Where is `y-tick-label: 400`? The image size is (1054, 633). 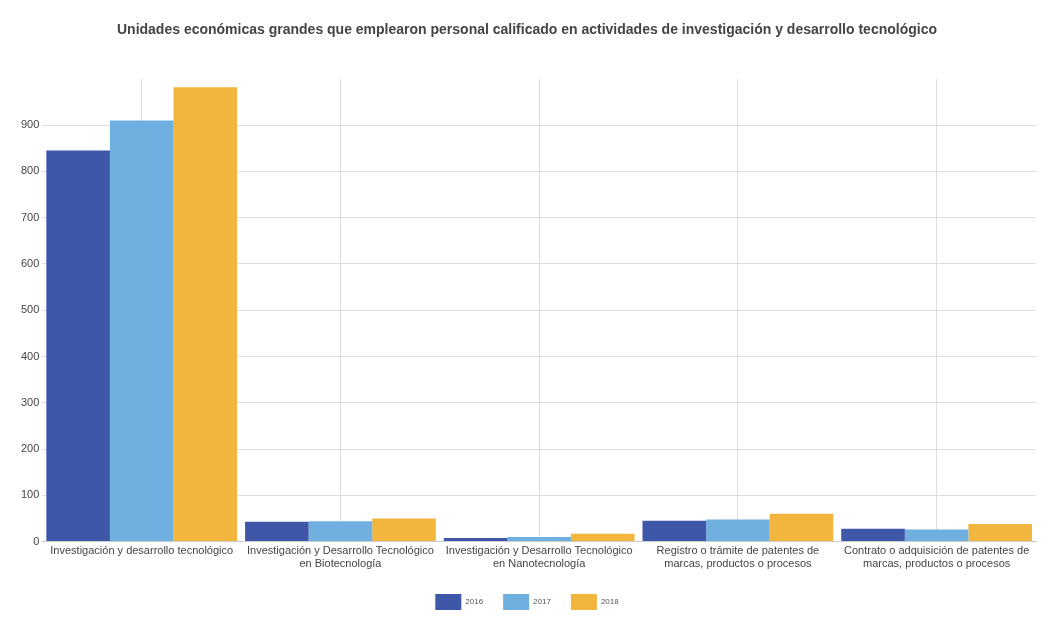 y-tick-label: 400 is located at coordinates (30, 355).